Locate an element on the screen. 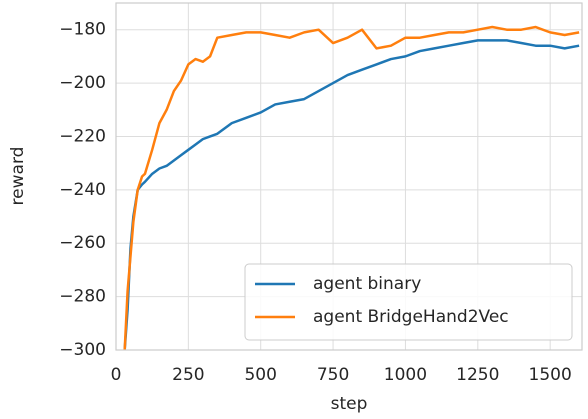 This screenshot has height=419, width=588. y-tick-label: −240 is located at coordinates (82, 190).